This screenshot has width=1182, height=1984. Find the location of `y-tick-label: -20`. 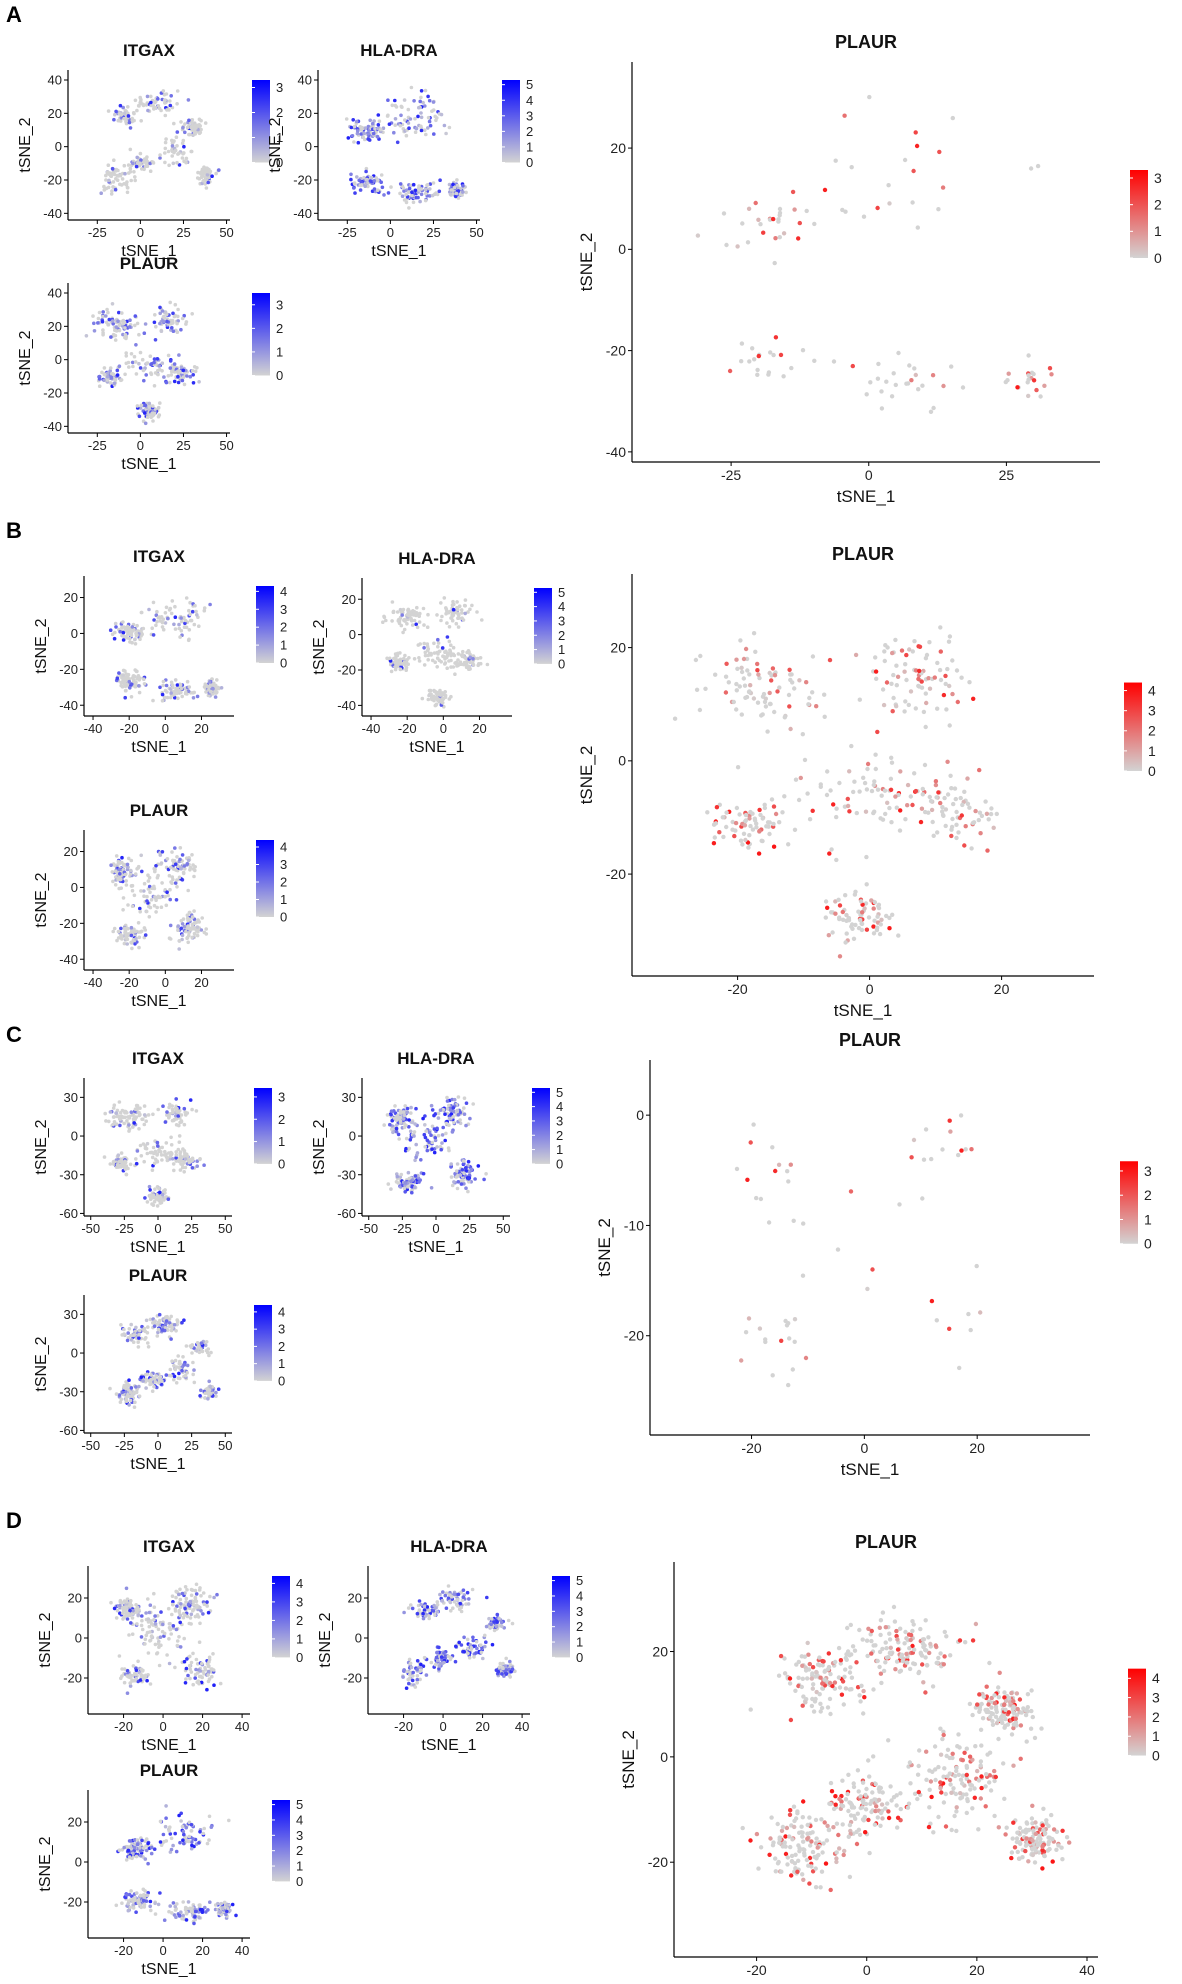

y-tick-label: -20 is located at coordinates (68, 923).